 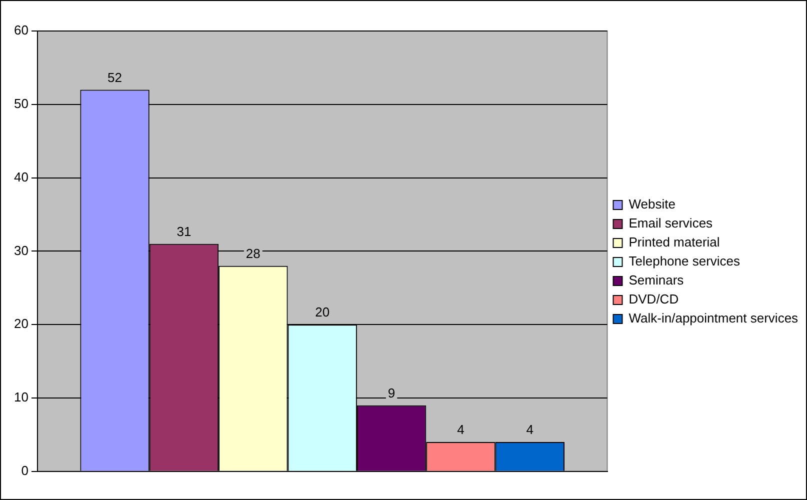 I want to click on y-tick-label: 10, so click(x=21, y=397).